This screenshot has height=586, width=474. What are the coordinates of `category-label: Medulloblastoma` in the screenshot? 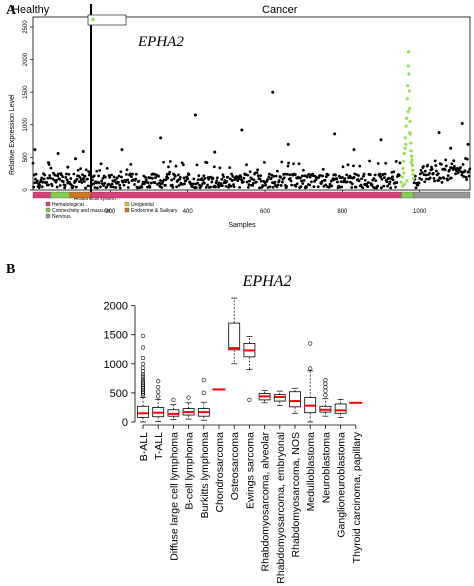 It's located at (311, 472).